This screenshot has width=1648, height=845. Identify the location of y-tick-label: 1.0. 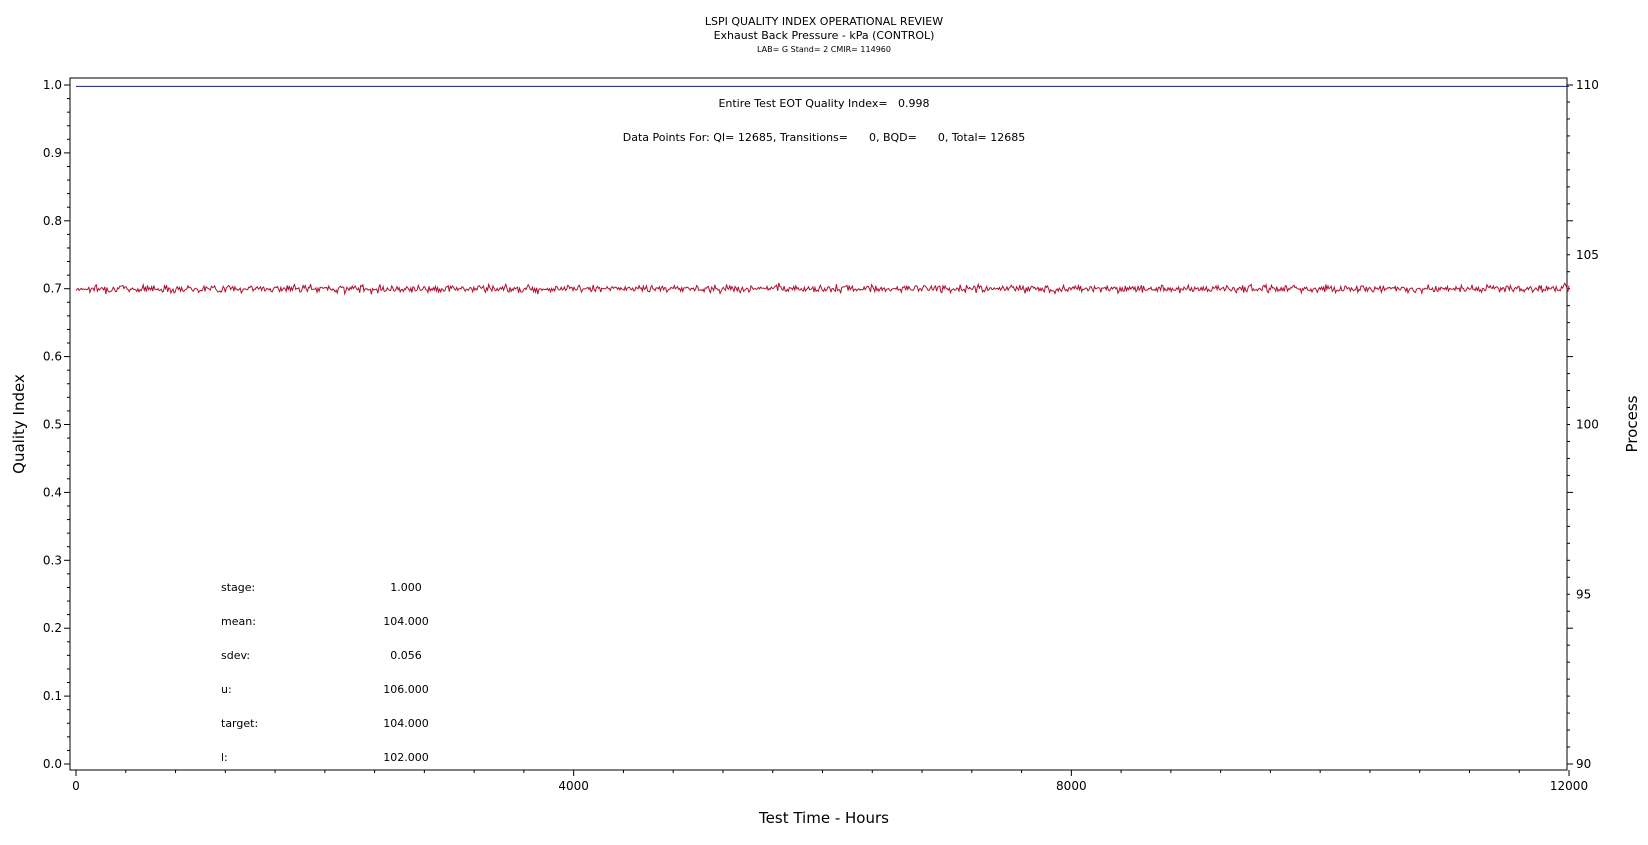
(52, 85).